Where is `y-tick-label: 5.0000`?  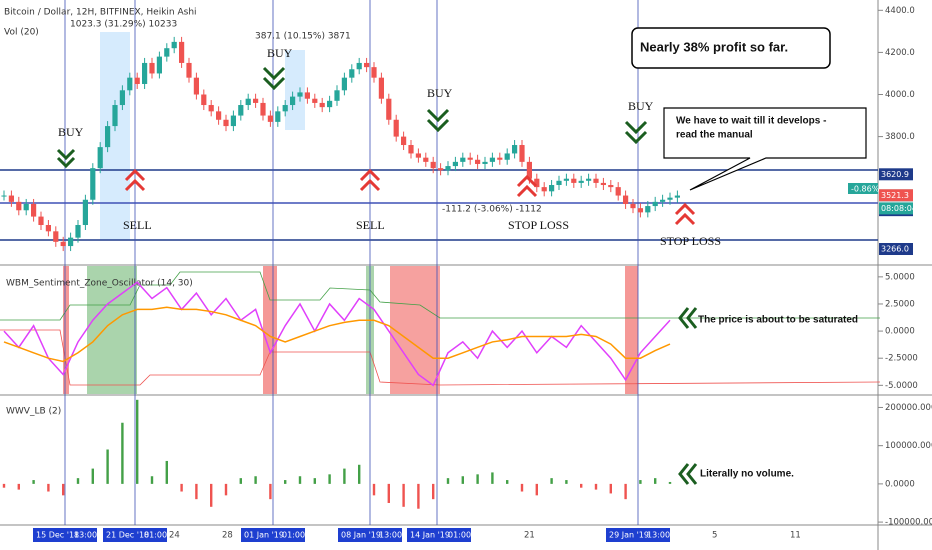 y-tick-label: 5.0000 is located at coordinates (900, 277).